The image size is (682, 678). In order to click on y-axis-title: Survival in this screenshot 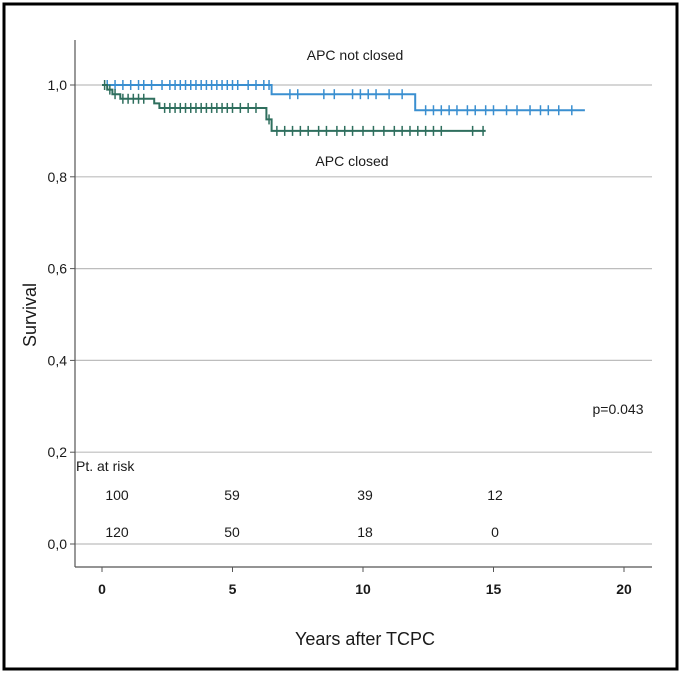, I will do `click(30, 315)`.